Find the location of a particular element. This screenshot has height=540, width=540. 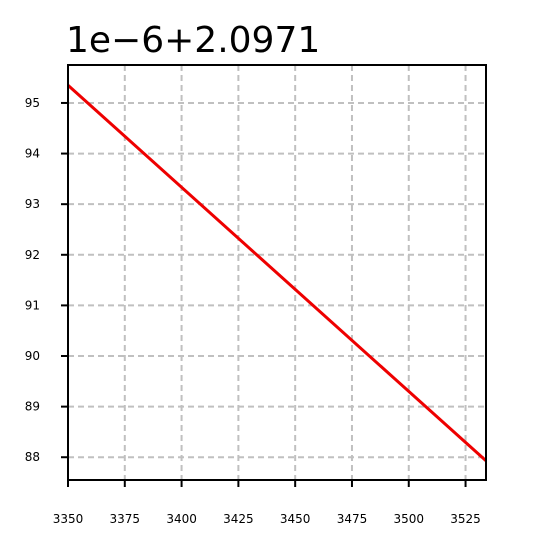

x-tick-label: 3350 is located at coordinates (68, 519).